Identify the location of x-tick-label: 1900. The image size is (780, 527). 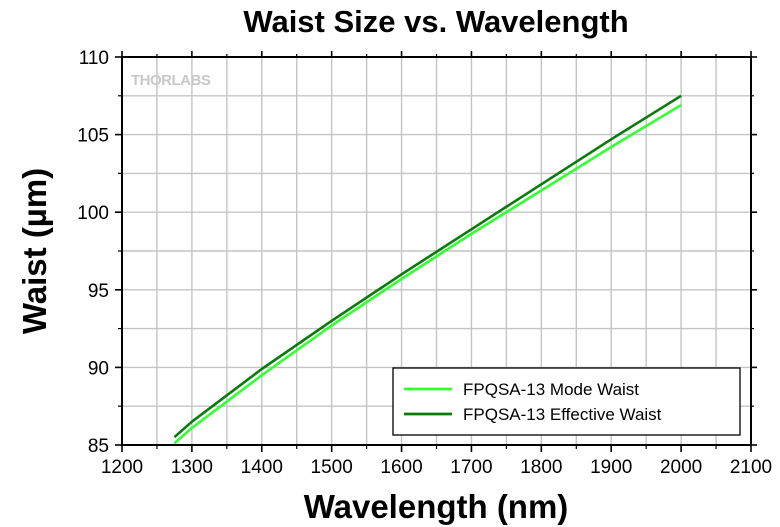
(611, 467).